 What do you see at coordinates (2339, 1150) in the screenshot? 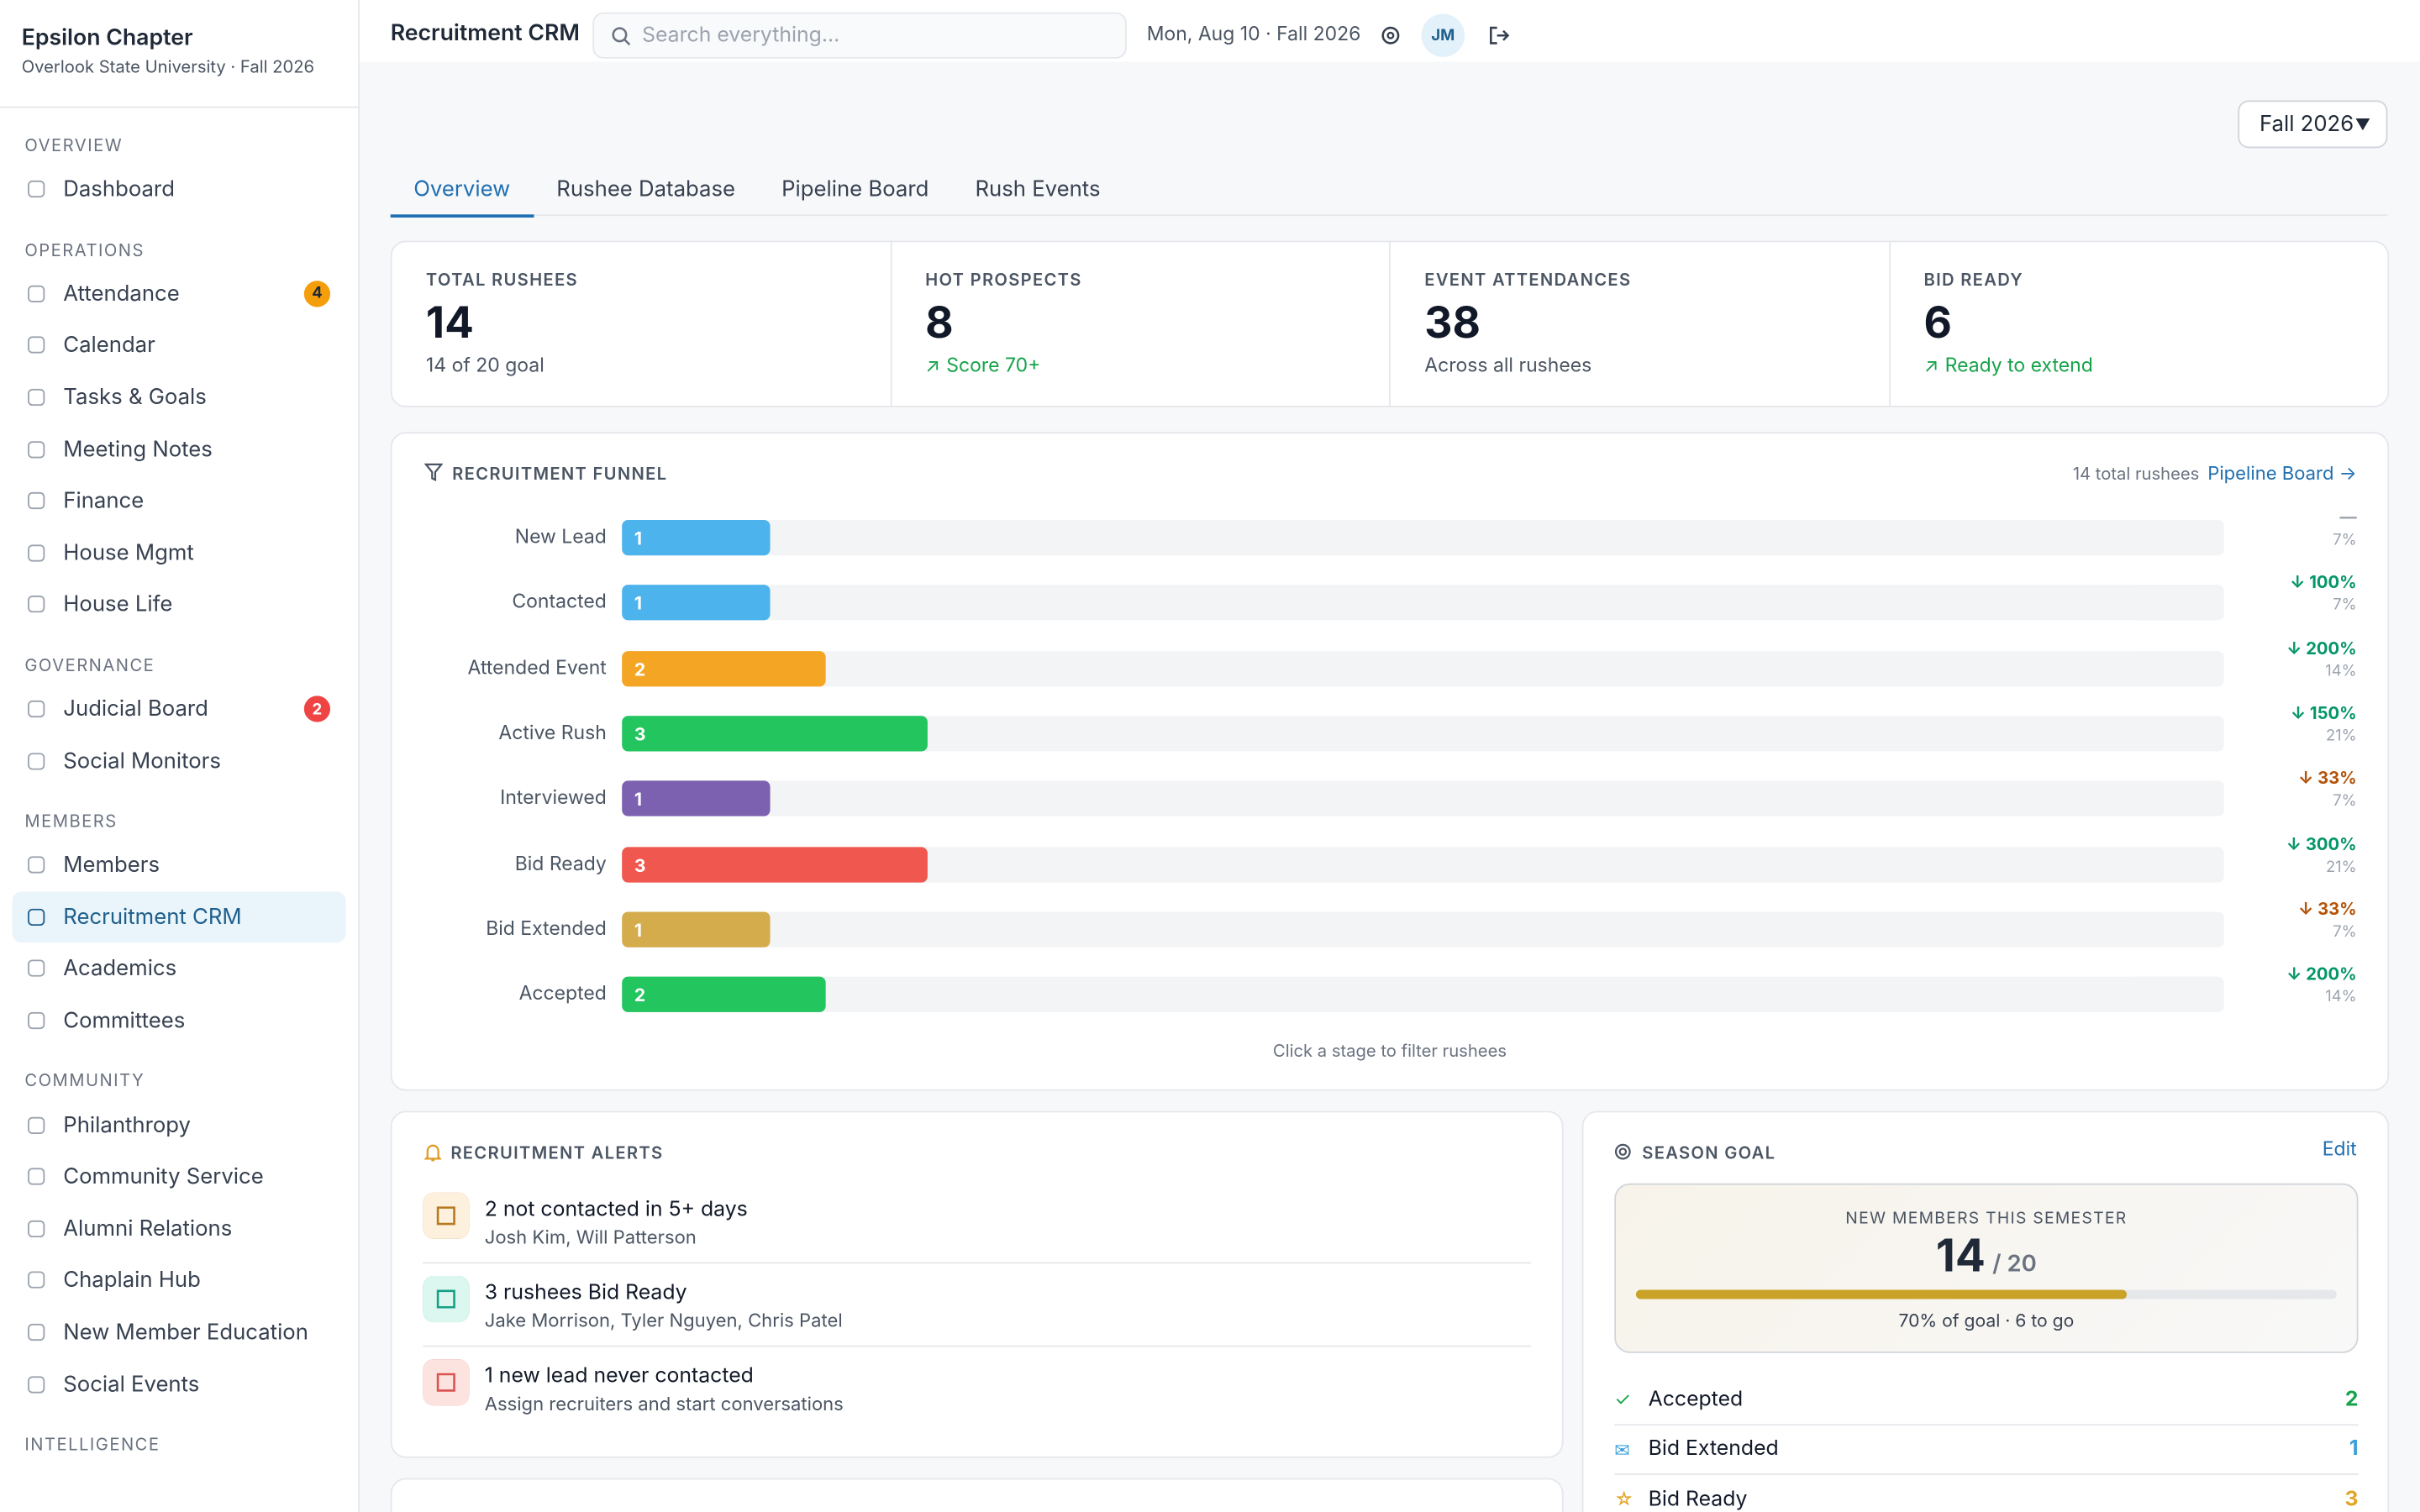
I see `goal-edit: Edit` at bounding box center [2339, 1150].